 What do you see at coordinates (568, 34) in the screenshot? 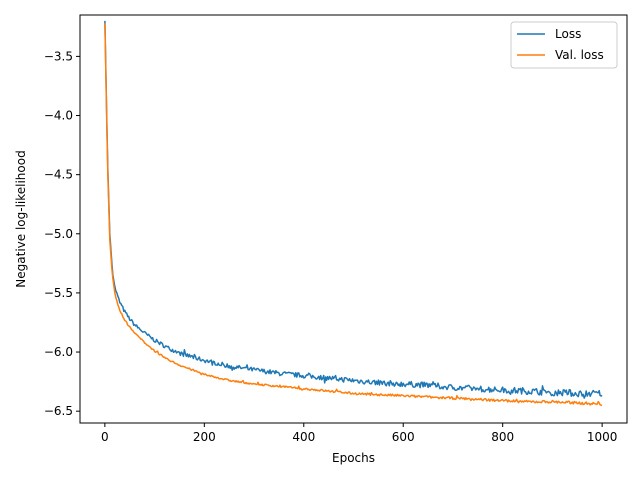
I see `legend-label: Loss` at bounding box center [568, 34].